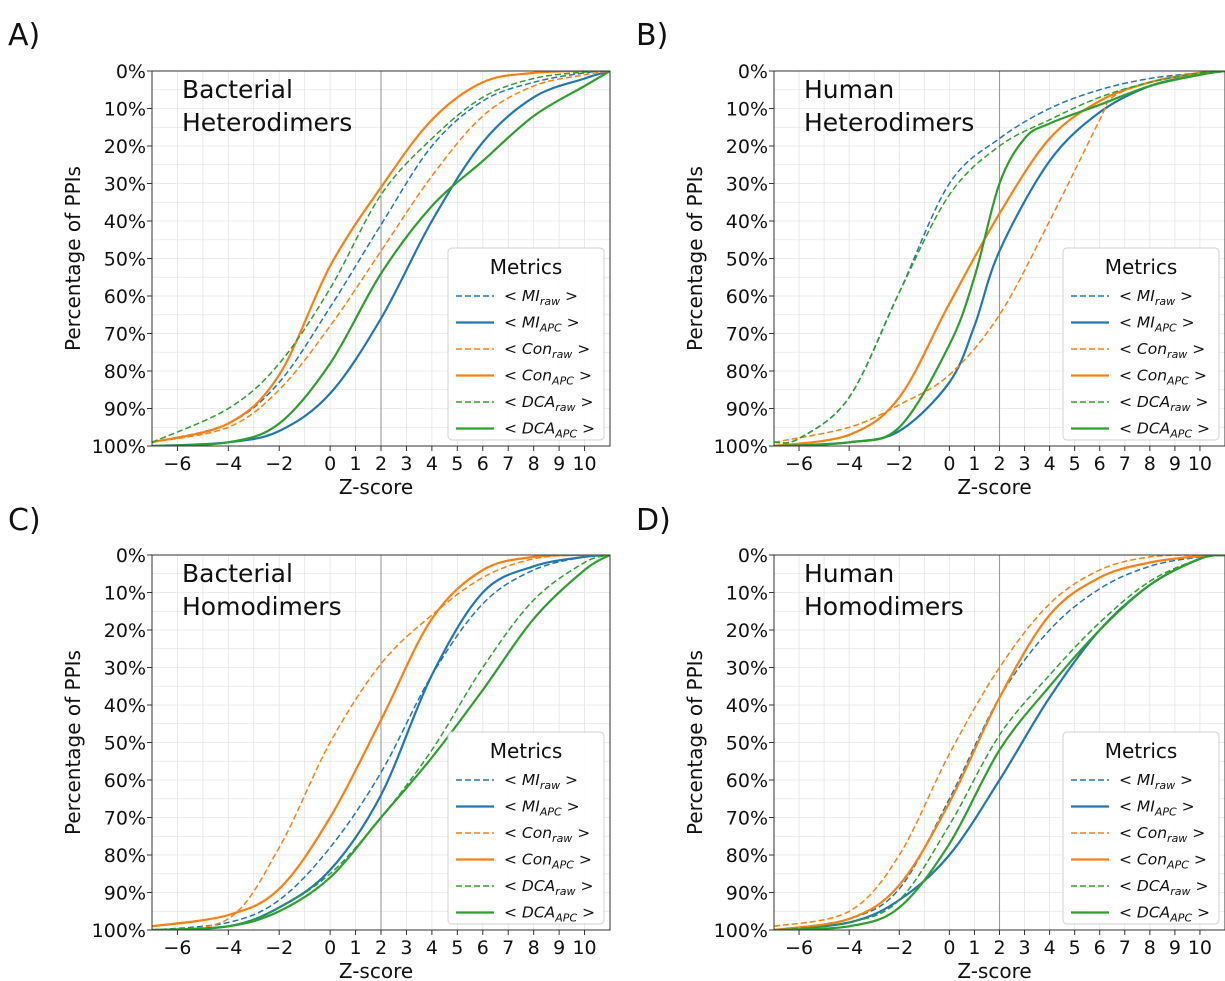  What do you see at coordinates (559, 464) in the screenshot?
I see `x-tick-label: 9` at bounding box center [559, 464].